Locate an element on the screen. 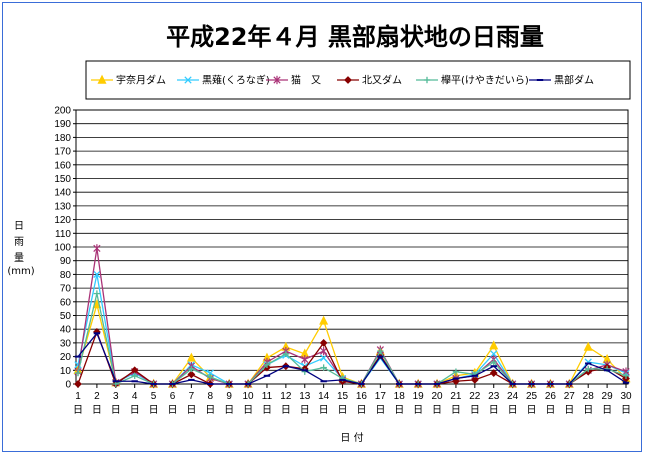  y-tick-label: 80 is located at coordinates (66, 275).